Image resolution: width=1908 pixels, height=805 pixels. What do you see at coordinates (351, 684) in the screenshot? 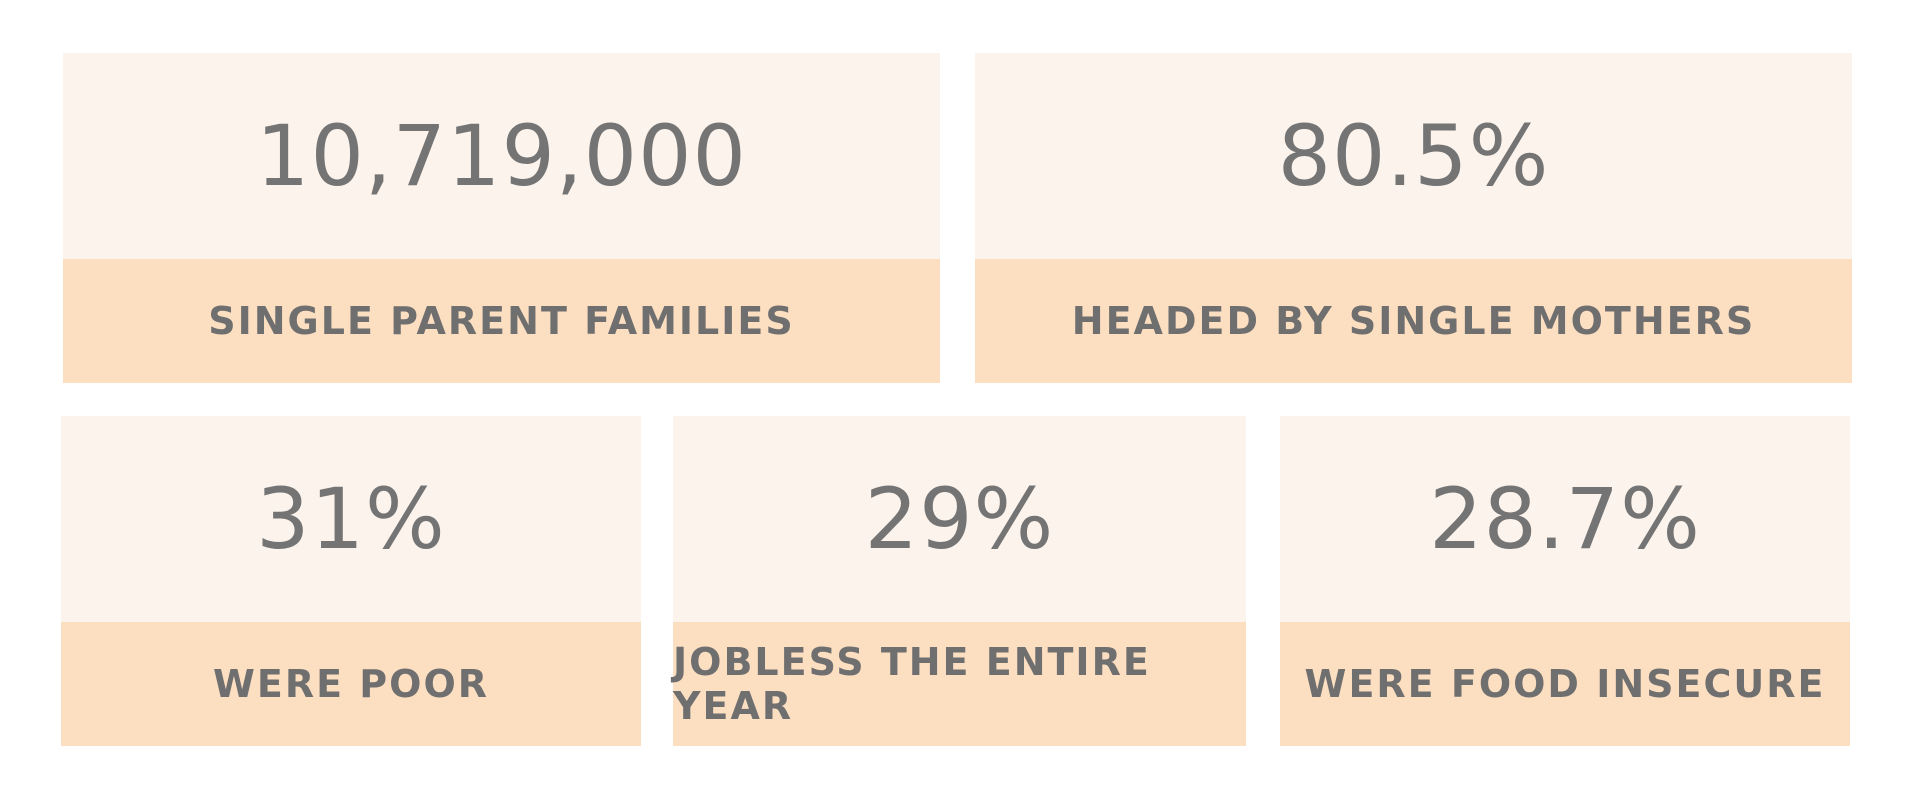
I see `stat-label: WERE POOR` at bounding box center [351, 684].